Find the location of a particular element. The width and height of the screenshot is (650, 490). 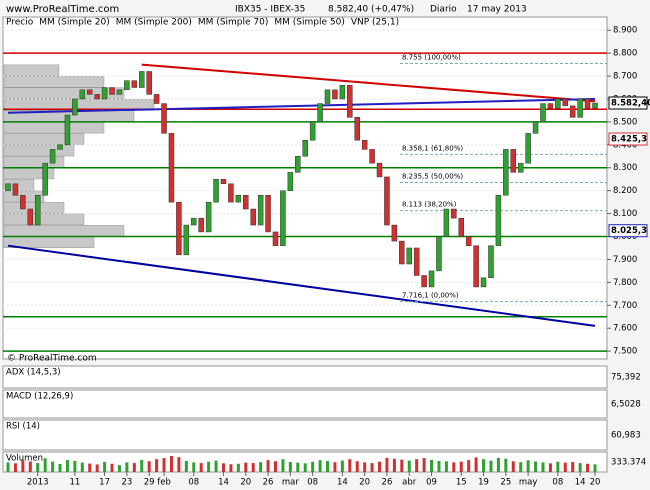

x-tick-label: feb is located at coordinates (164, 483).